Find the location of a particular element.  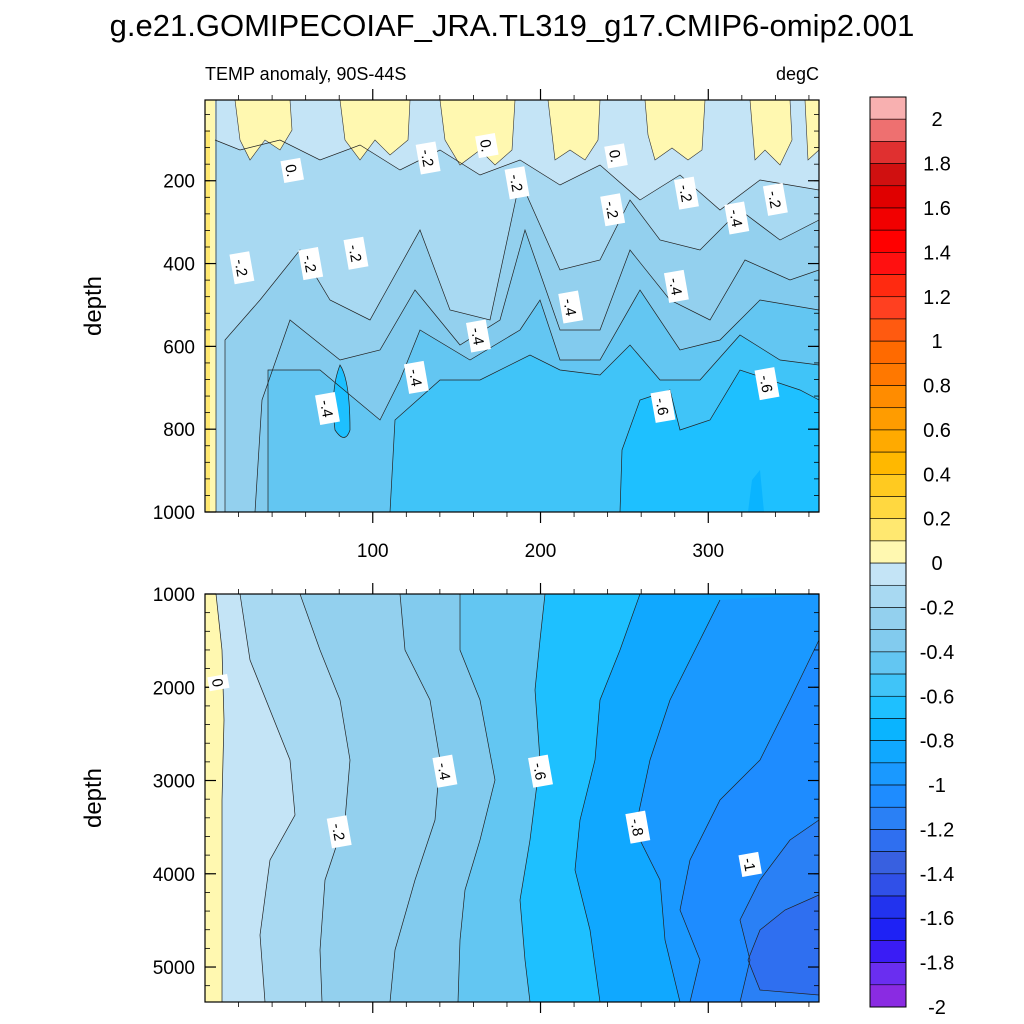

upper-xtick-label: 300 is located at coordinates (708, 551).